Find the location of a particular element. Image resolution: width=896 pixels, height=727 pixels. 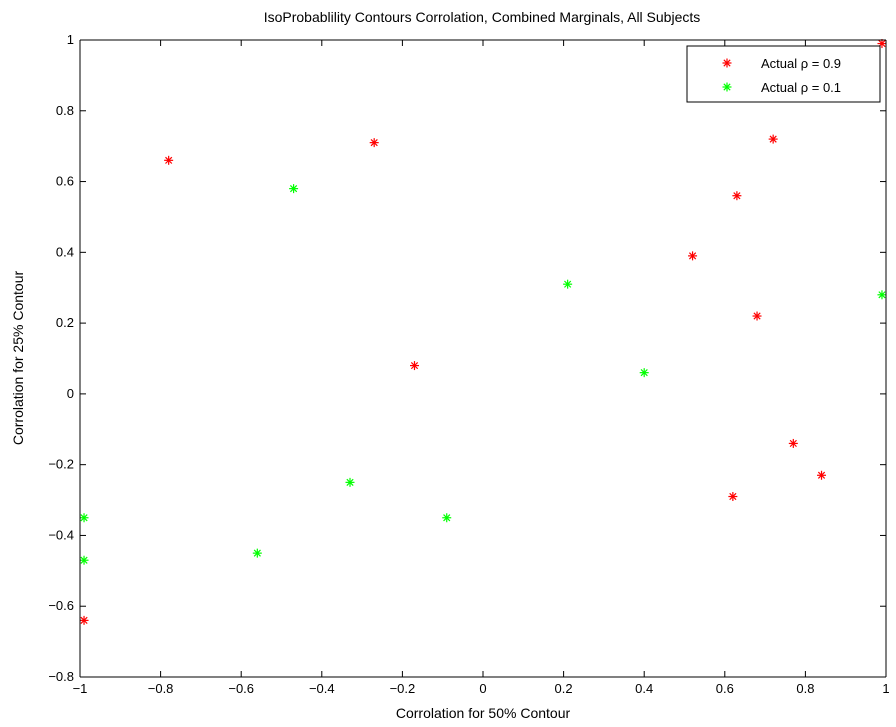

x-tick-label: −0.4 is located at coordinates (322, 688).